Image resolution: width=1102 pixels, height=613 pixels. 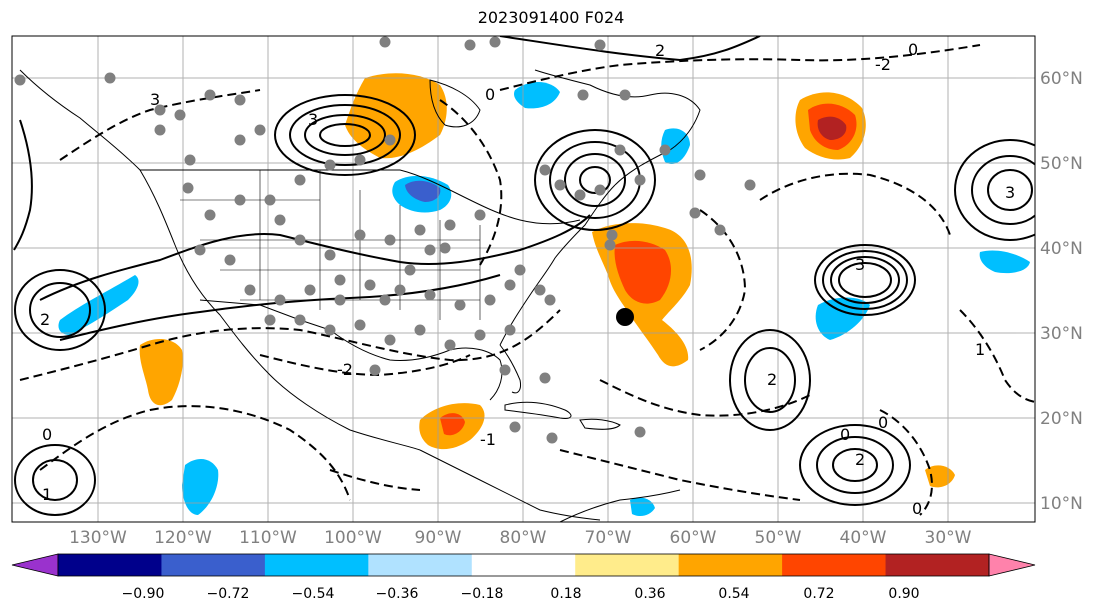 I want to click on coast-florida, so click(x=510, y=369).